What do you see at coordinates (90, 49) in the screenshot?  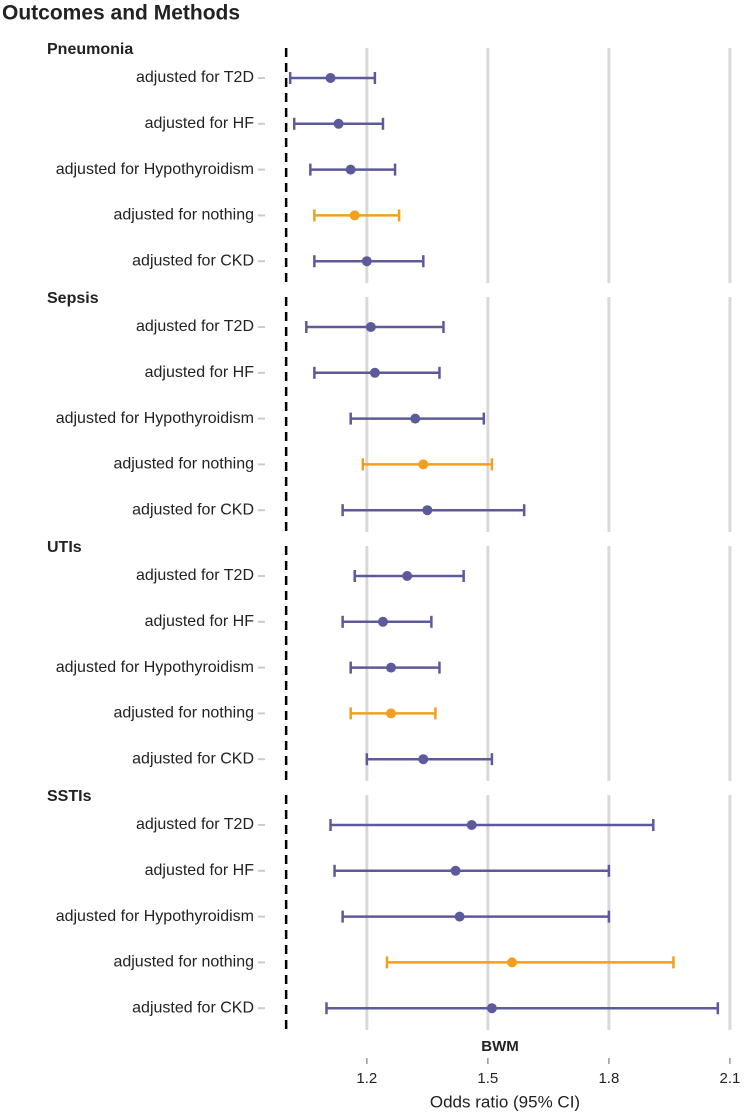 I see `panel-title: Pneumonia` at bounding box center [90, 49].